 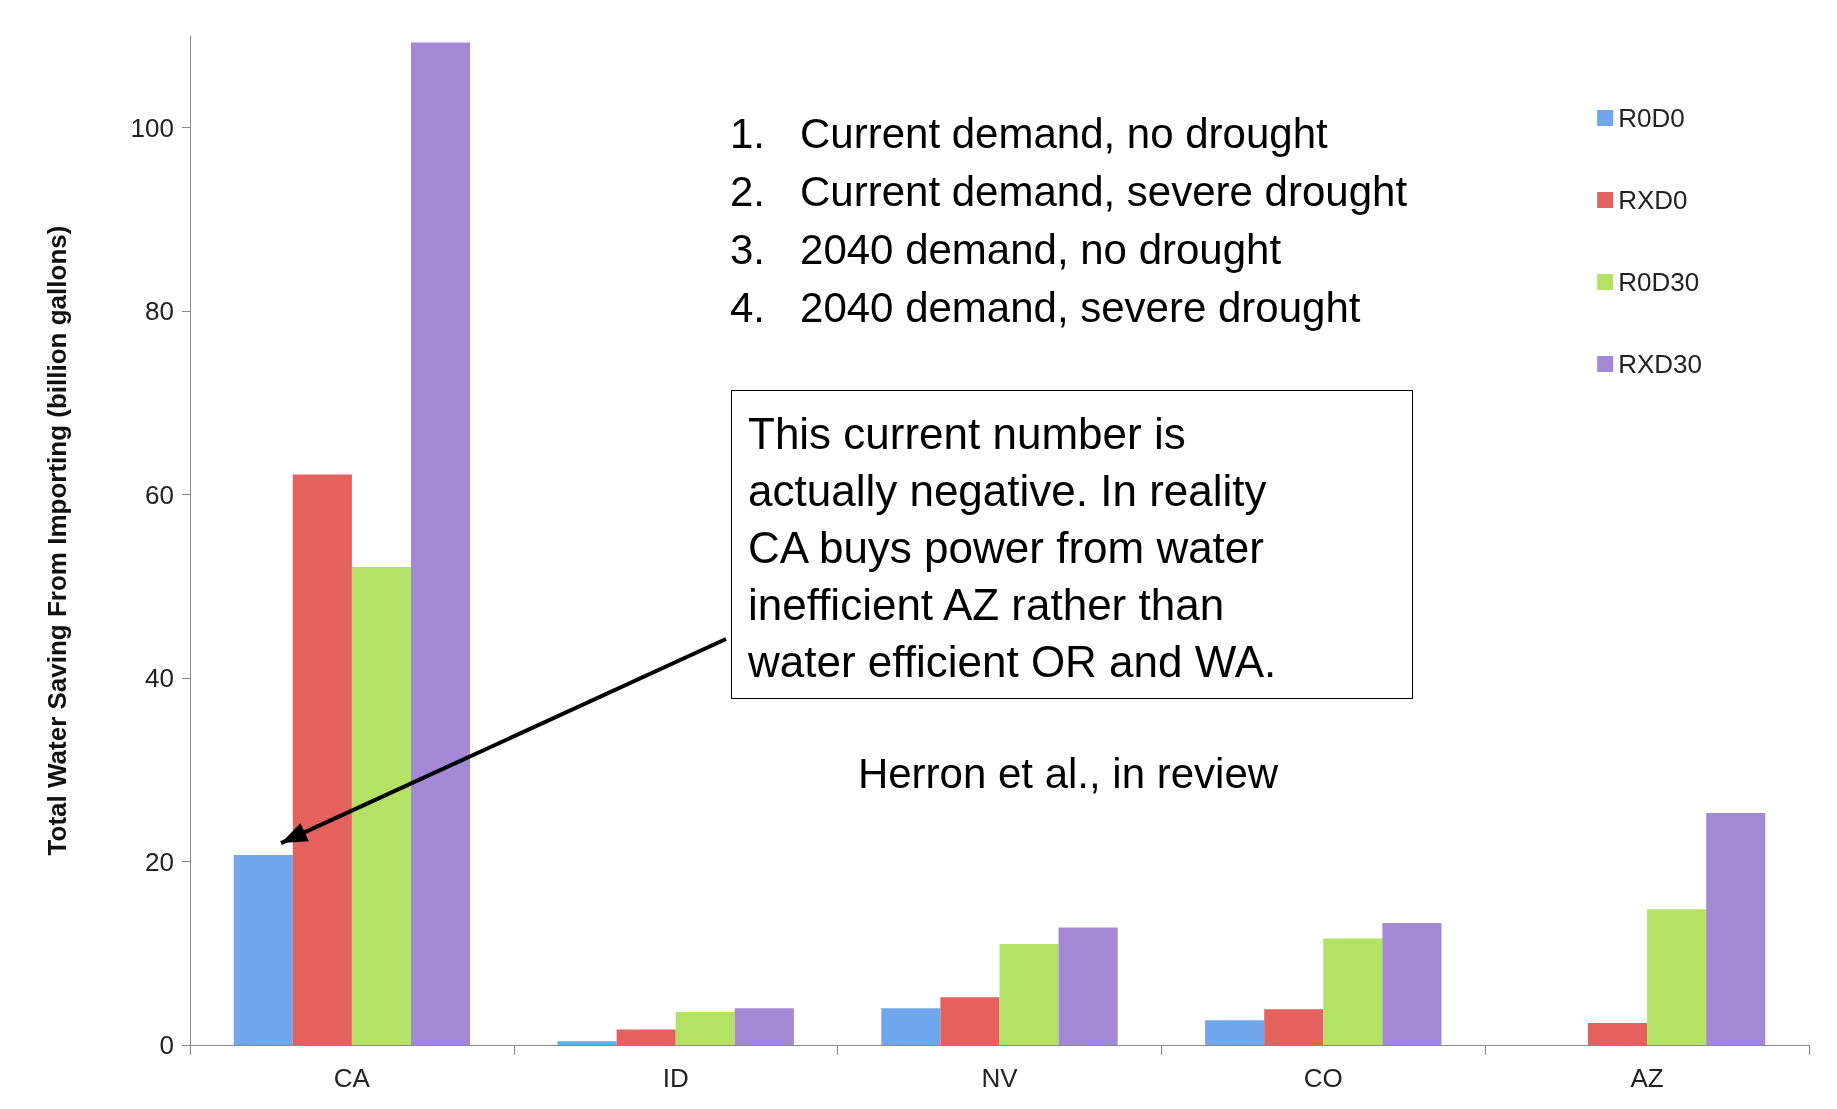 What do you see at coordinates (1068, 773) in the screenshot?
I see `annotation: Herron et al., in review` at bounding box center [1068, 773].